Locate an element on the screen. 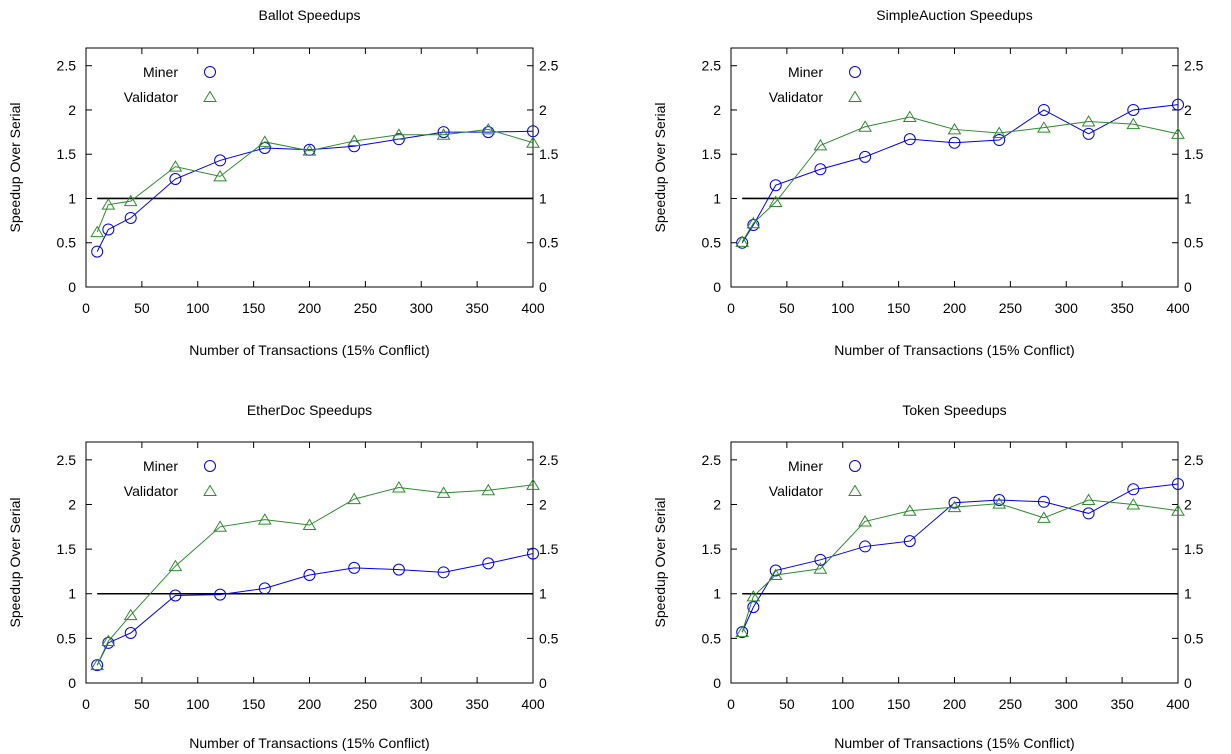  y-tick-label: 1 is located at coordinates (72, 198).